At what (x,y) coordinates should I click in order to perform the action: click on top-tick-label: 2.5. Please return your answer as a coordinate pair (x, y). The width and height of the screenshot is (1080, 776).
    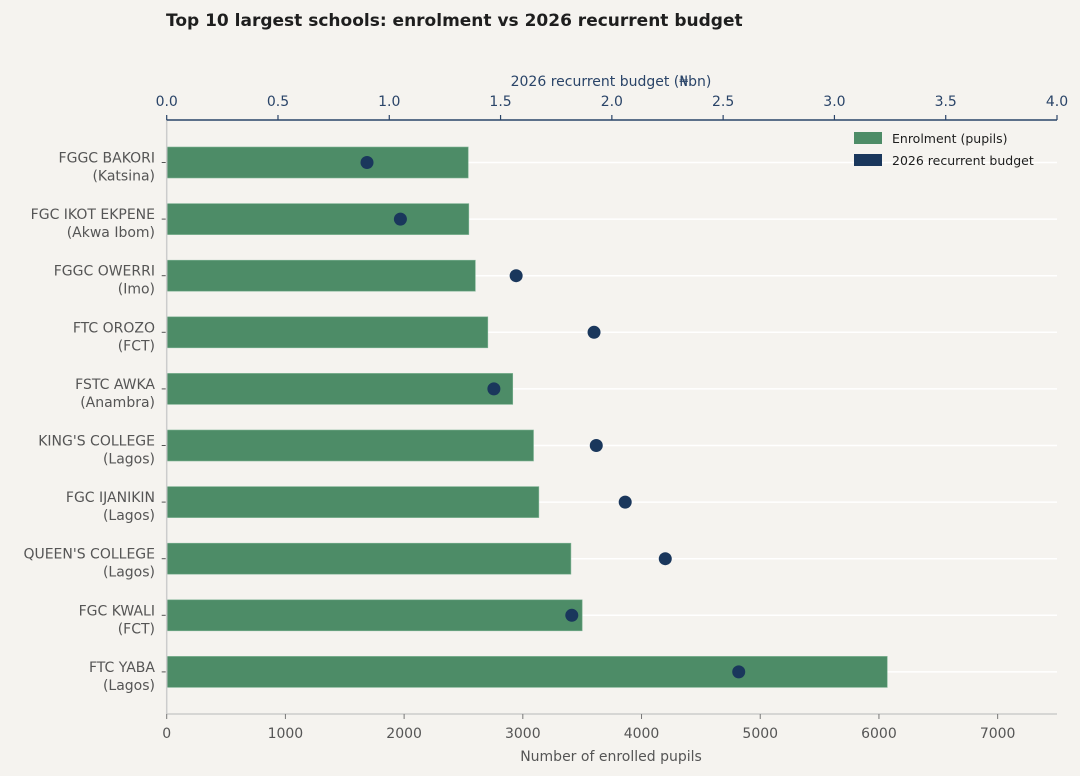
    Looking at the image, I should click on (723, 102).